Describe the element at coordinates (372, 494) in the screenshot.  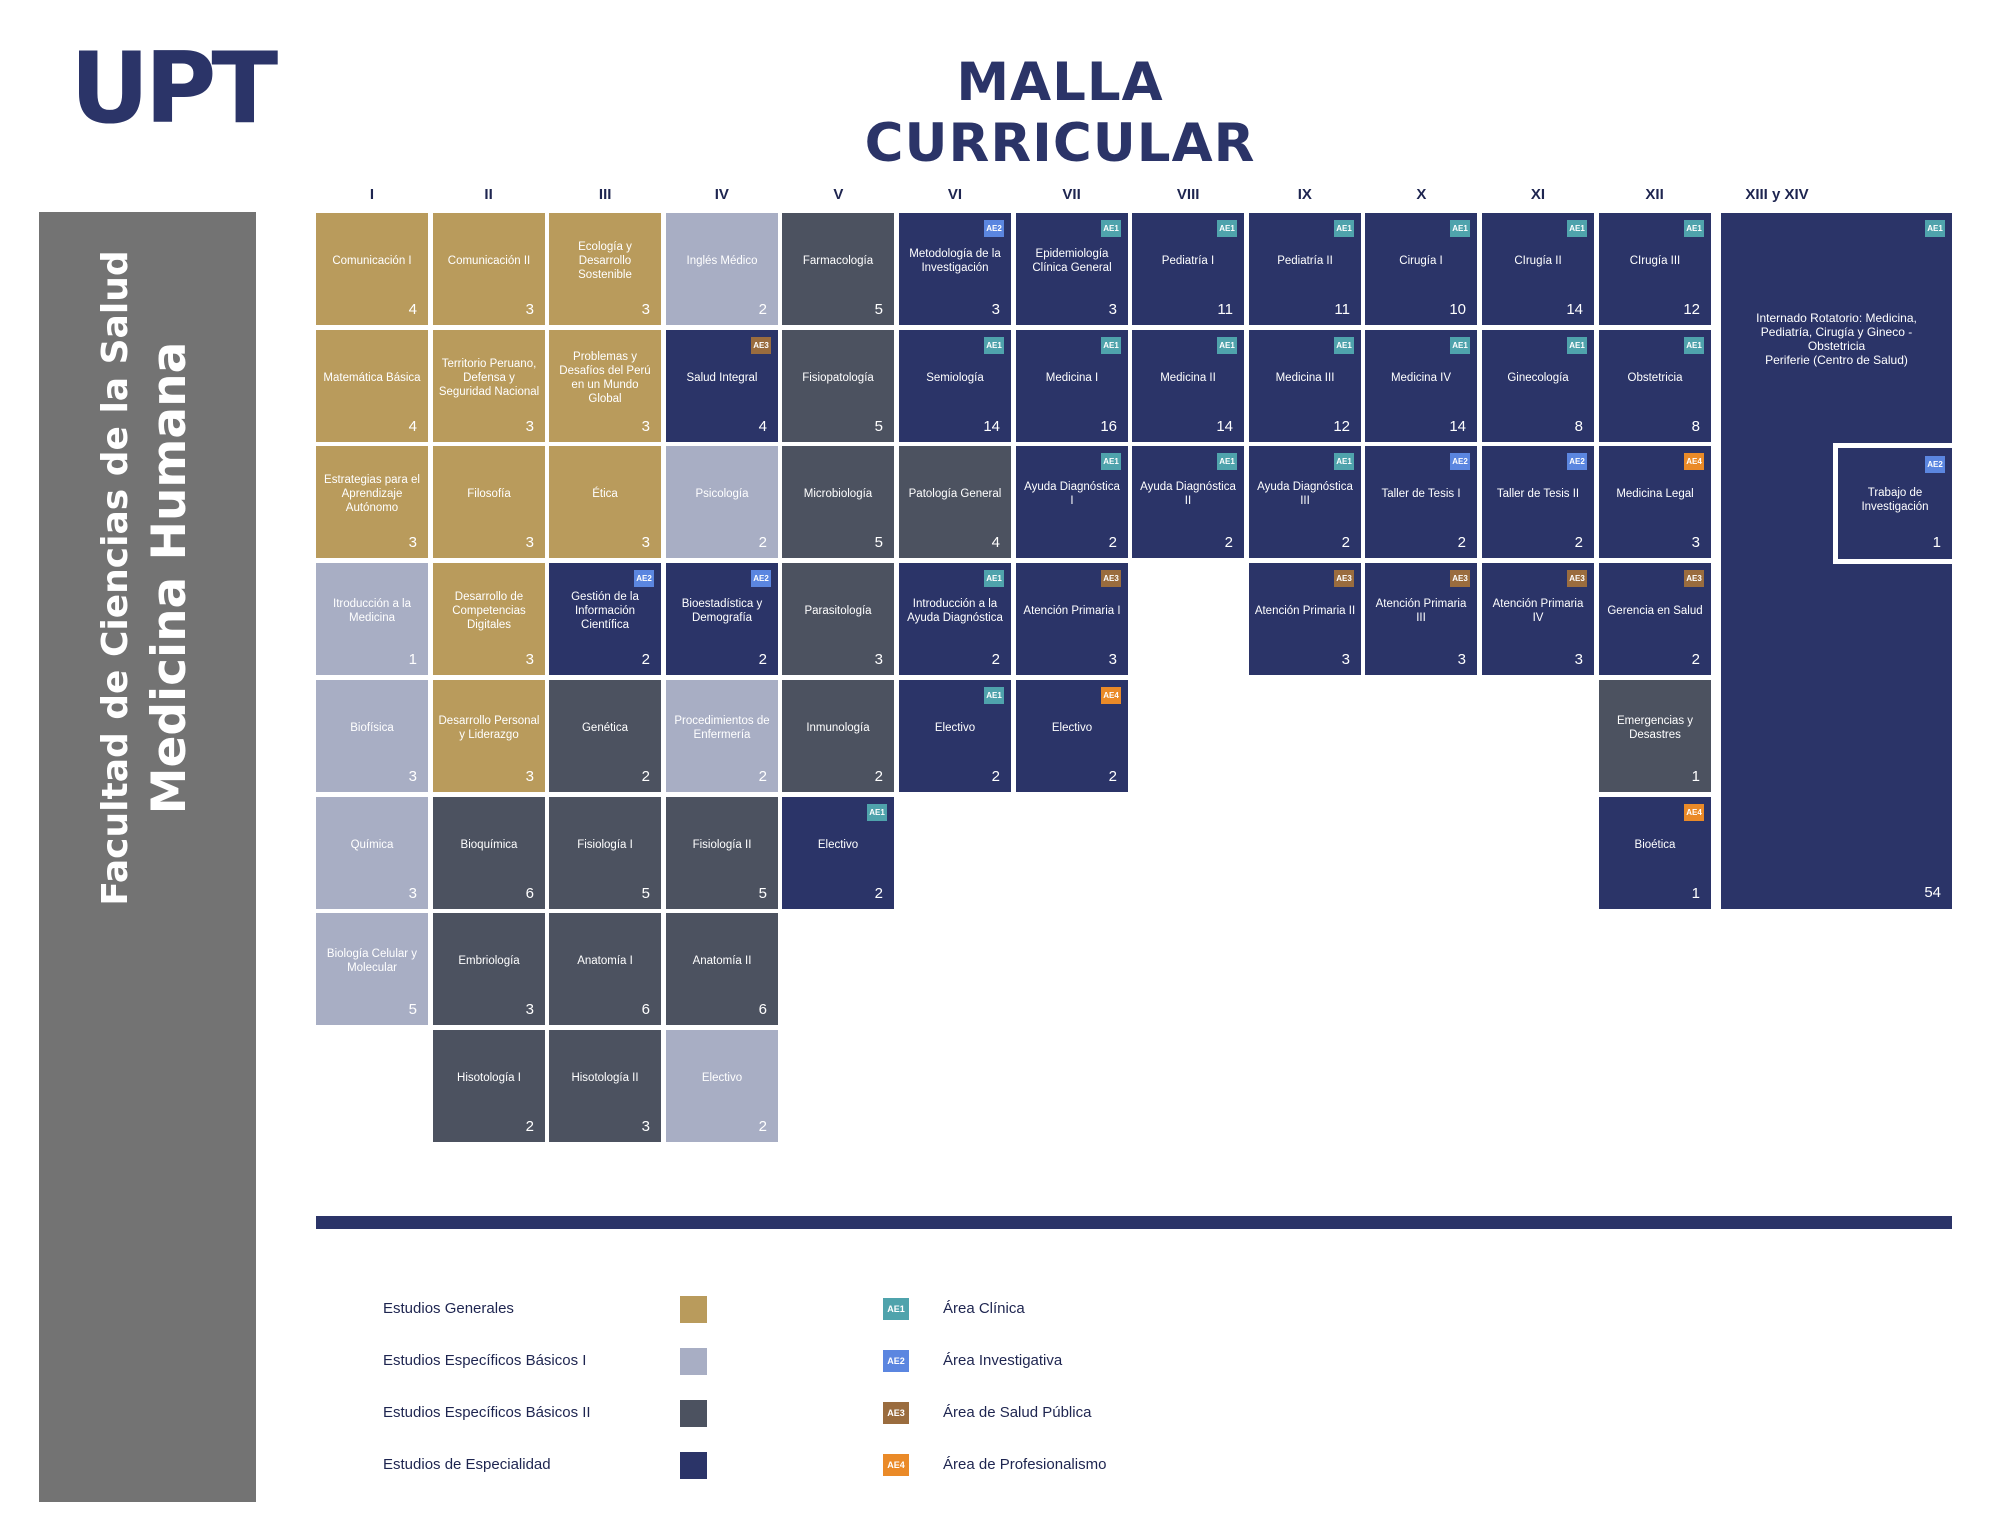
I see `course-name: Estrategias para el Aprendizaje Autónomo` at that location.